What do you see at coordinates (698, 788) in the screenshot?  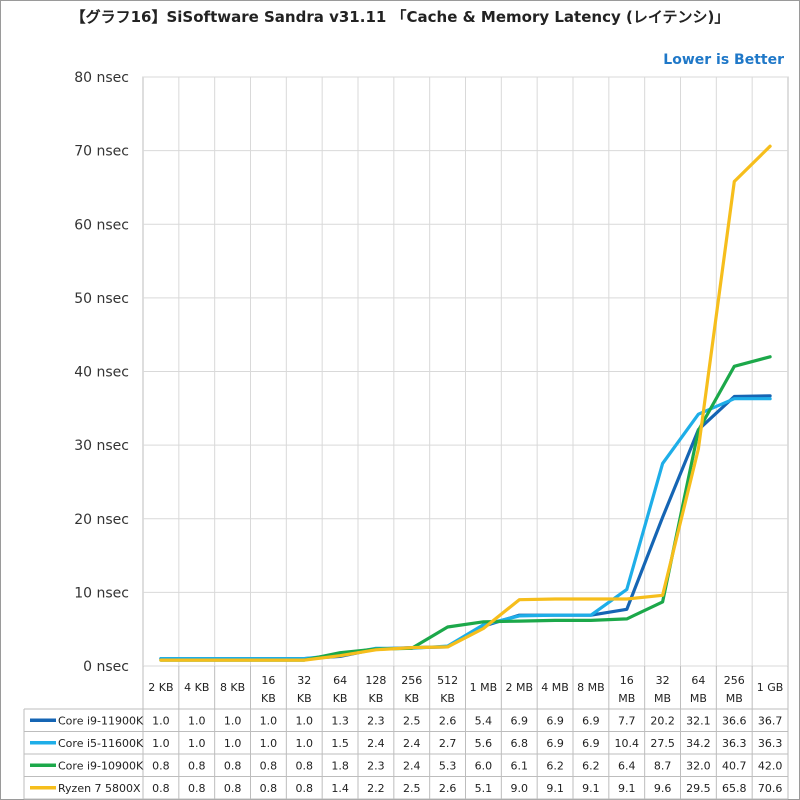 I see `data-label: 29.5` at bounding box center [698, 788].